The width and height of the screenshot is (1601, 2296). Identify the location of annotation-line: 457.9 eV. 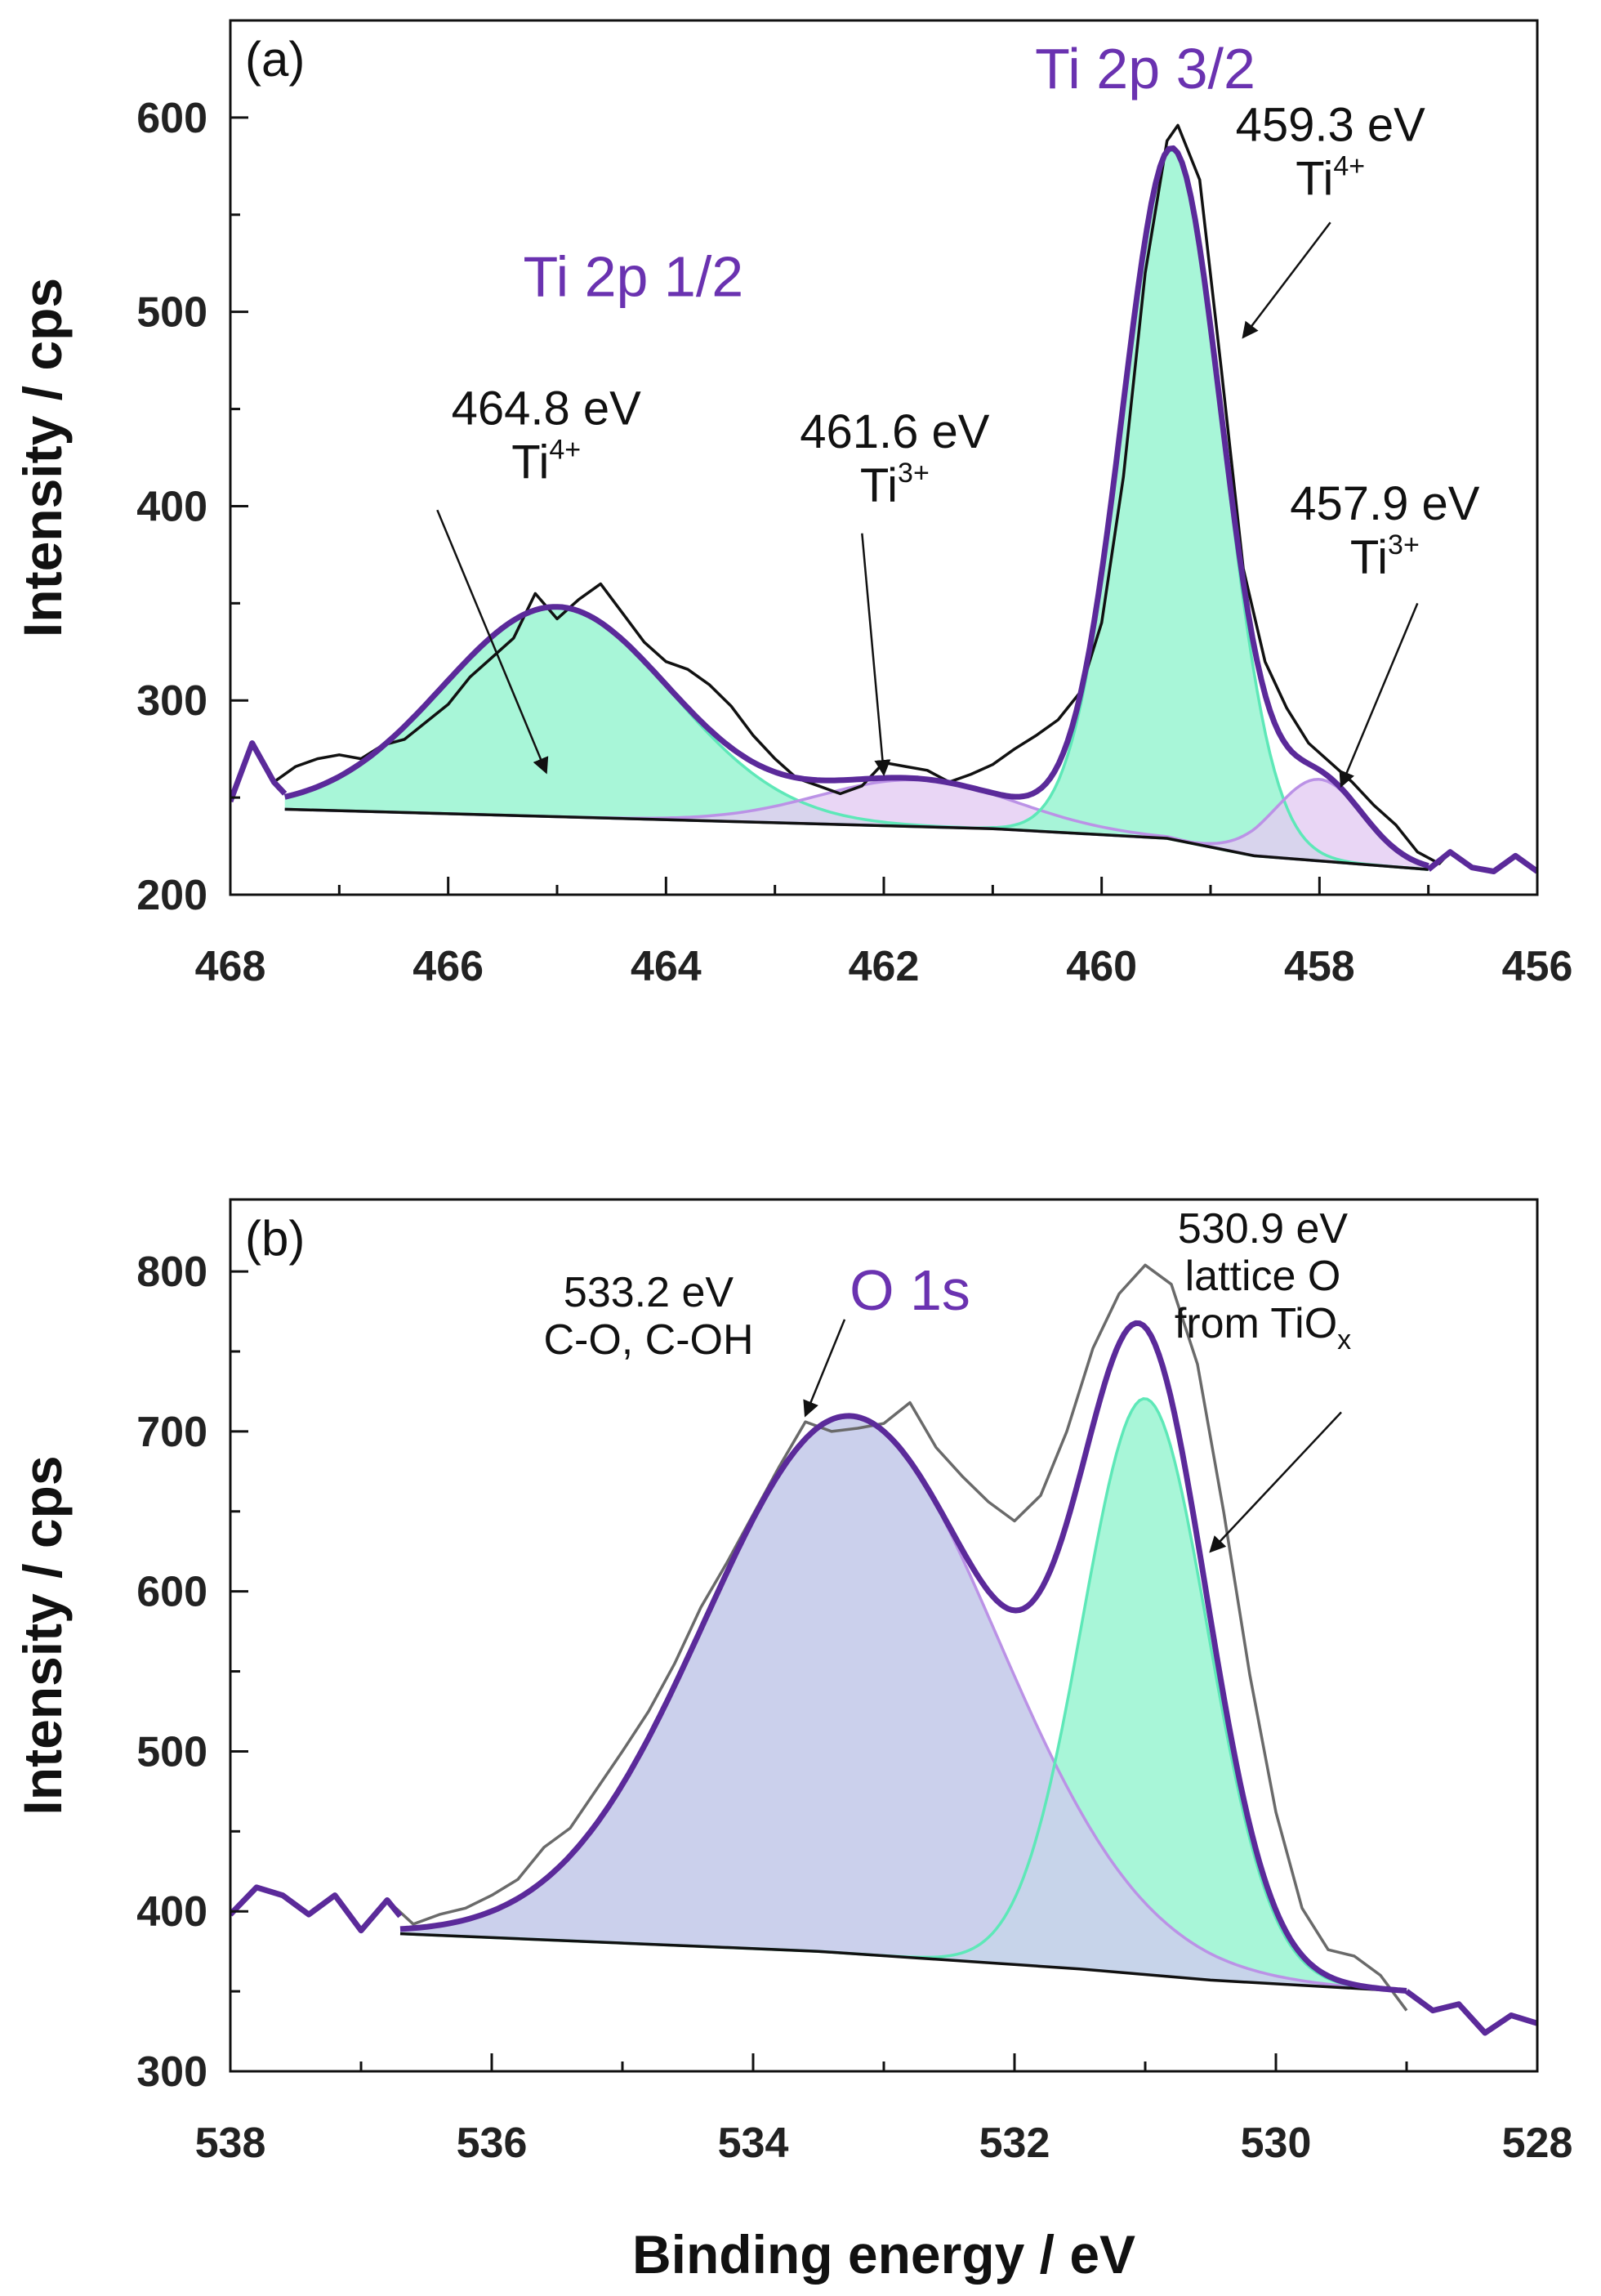
(1385, 503).